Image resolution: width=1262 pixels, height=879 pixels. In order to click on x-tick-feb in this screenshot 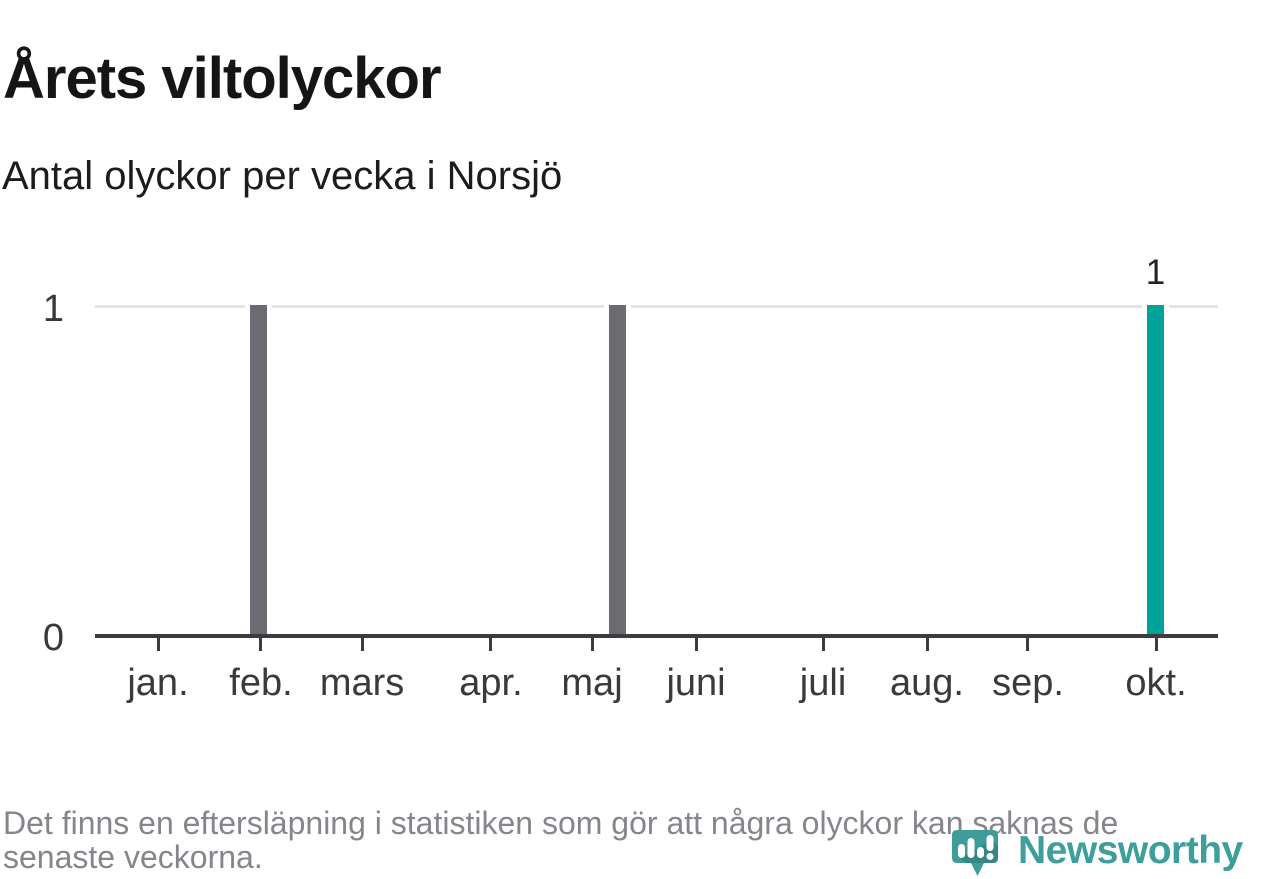, I will do `click(261, 644)`.